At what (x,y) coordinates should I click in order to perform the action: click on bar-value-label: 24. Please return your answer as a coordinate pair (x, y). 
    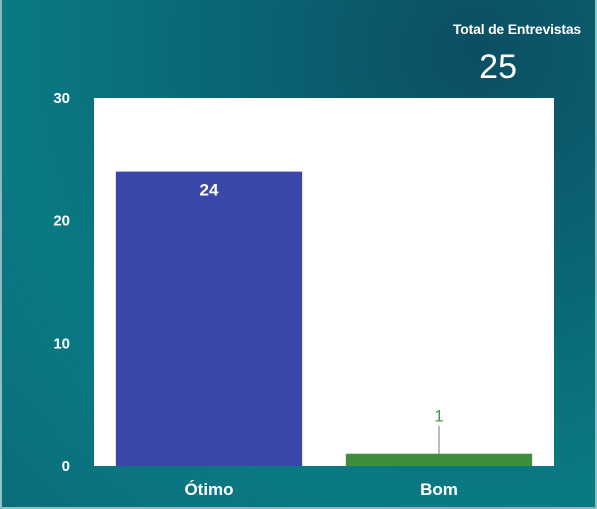
    Looking at the image, I should click on (209, 190).